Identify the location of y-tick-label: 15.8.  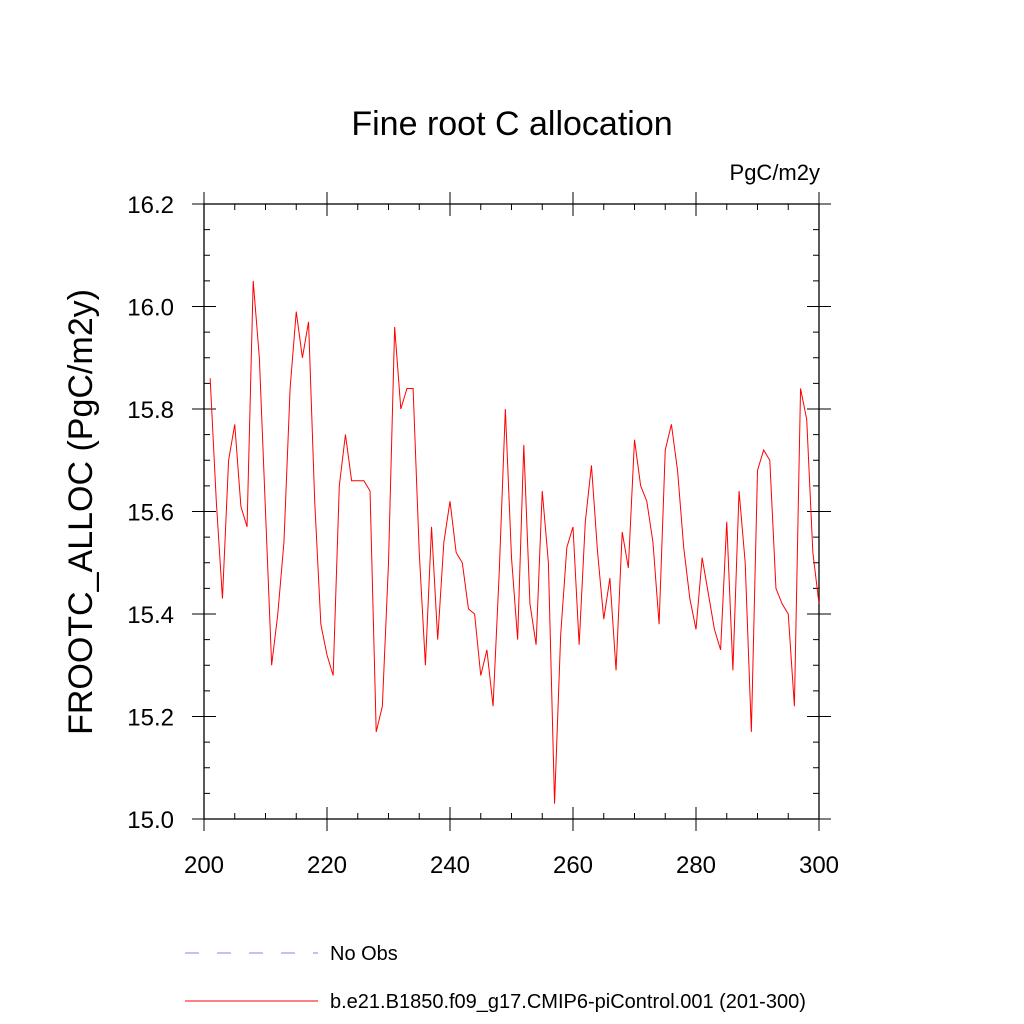
(150, 410).